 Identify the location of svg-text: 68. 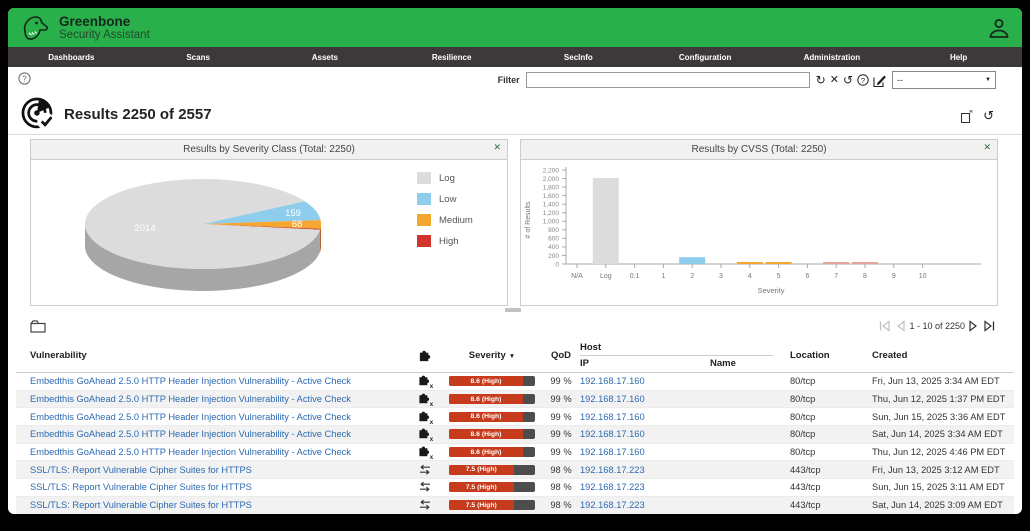
(297, 224).